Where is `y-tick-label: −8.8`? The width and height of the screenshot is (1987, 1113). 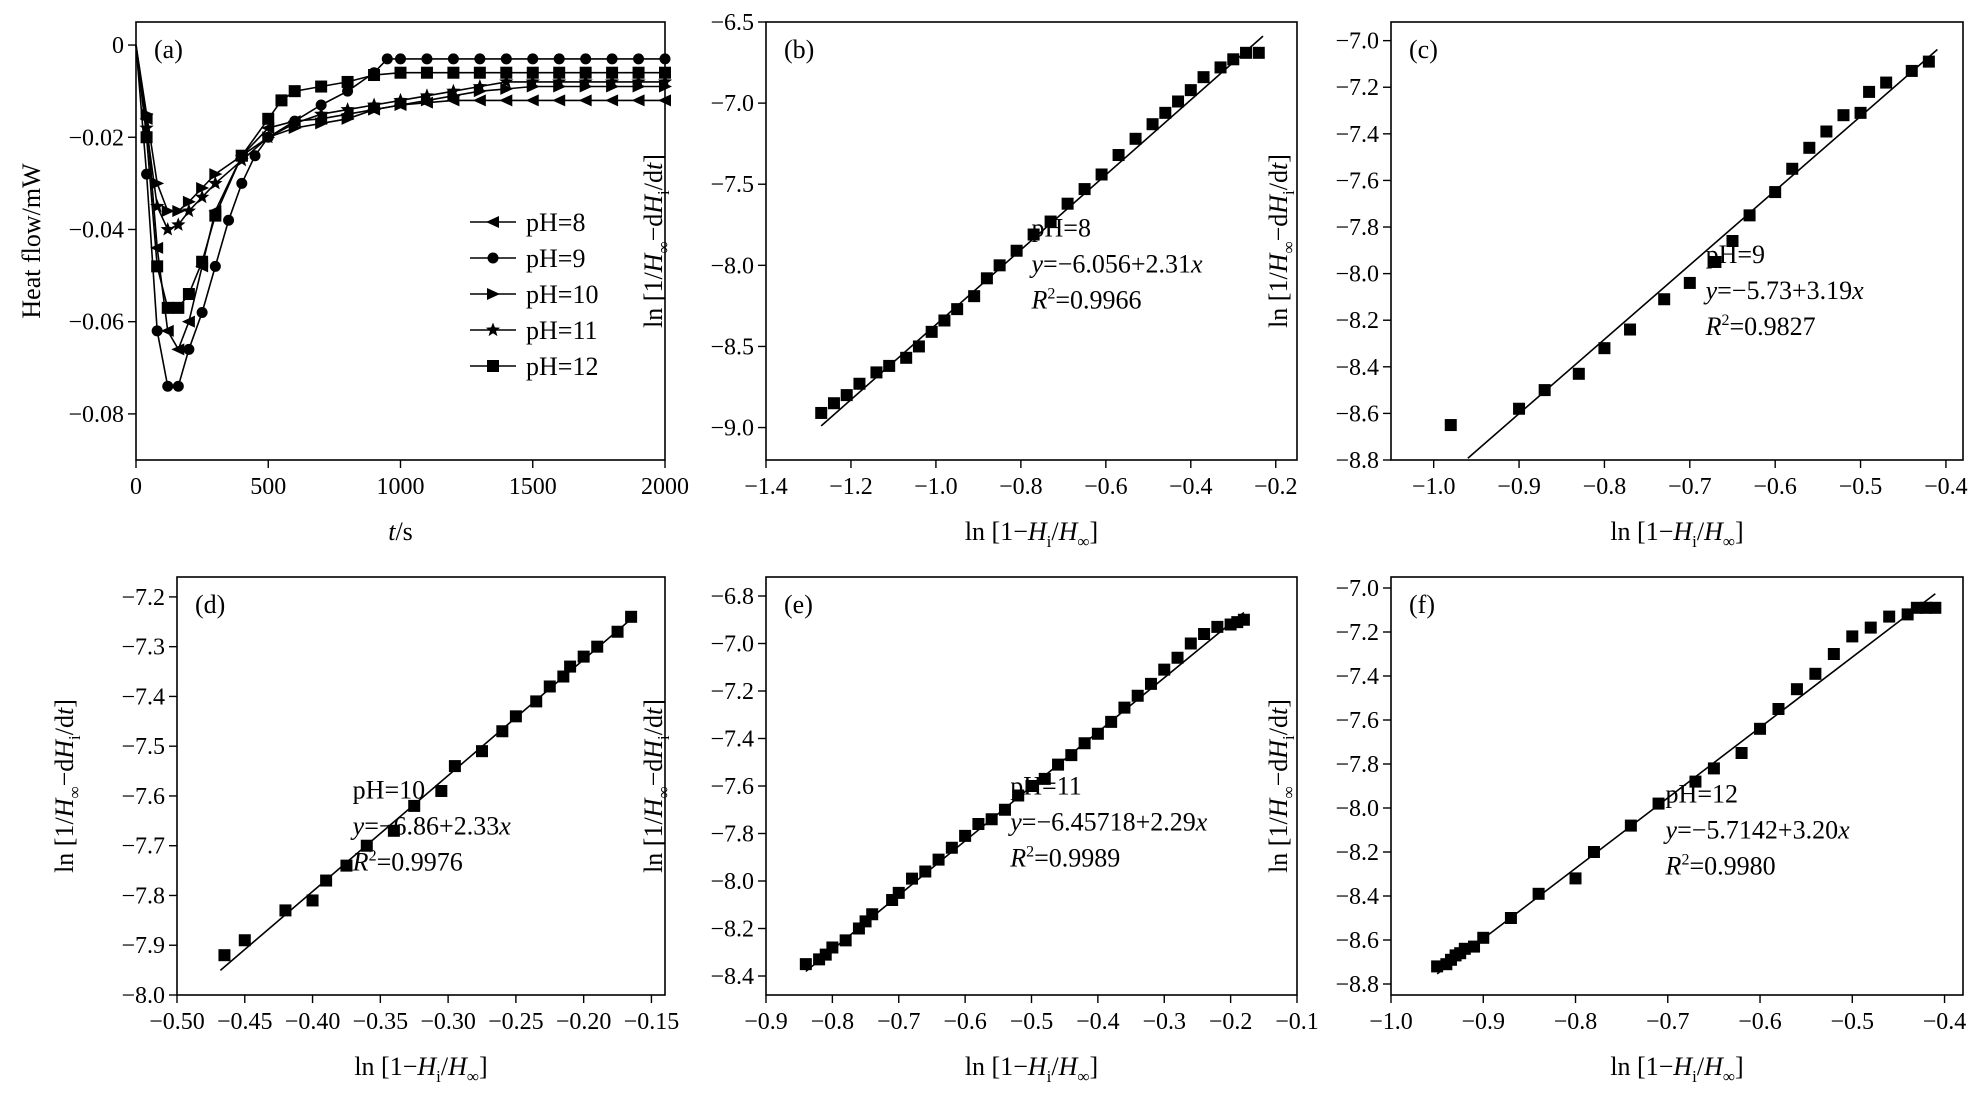 y-tick-label: −8.8 is located at coordinates (1357, 461).